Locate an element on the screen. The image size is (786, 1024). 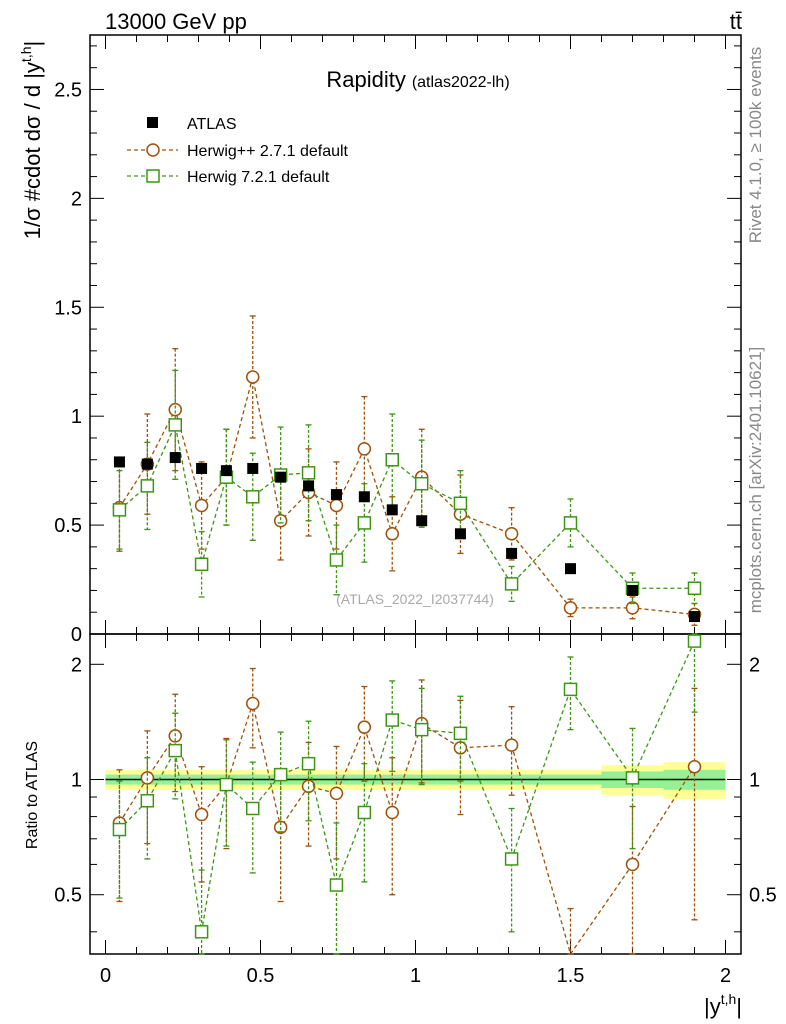
main-series-atlas is located at coordinates (406, 537).